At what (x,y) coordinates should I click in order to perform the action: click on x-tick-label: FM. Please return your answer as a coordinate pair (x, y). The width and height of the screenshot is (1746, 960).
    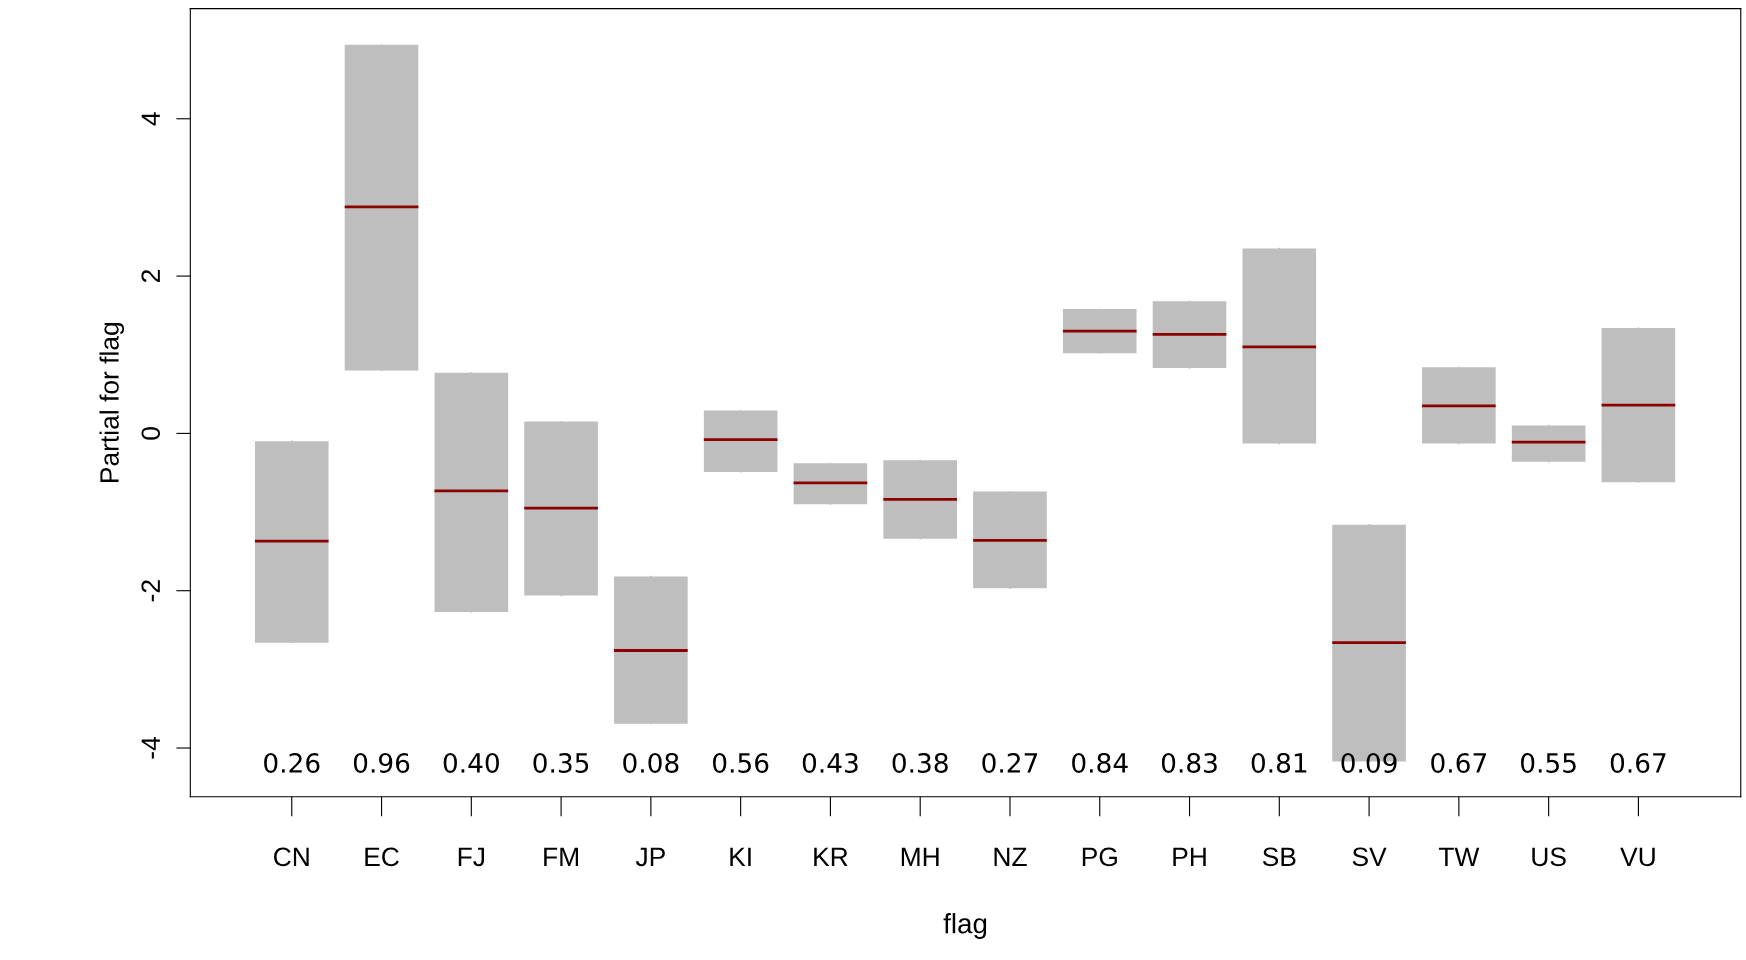
    Looking at the image, I should click on (561, 856).